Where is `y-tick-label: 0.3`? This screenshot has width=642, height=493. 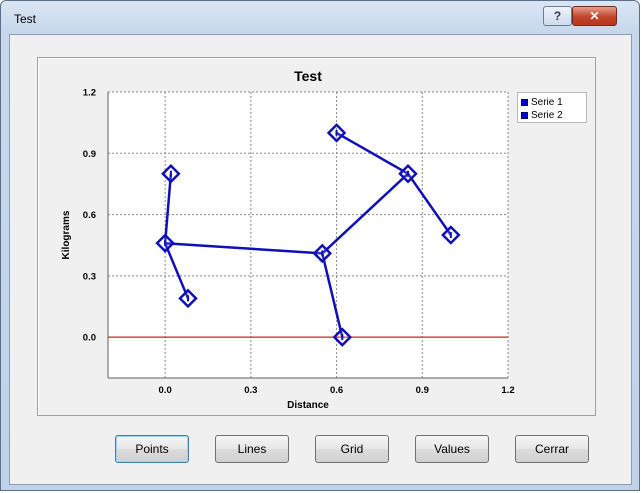 y-tick-label: 0.3 is located at coordinates (89, 276).